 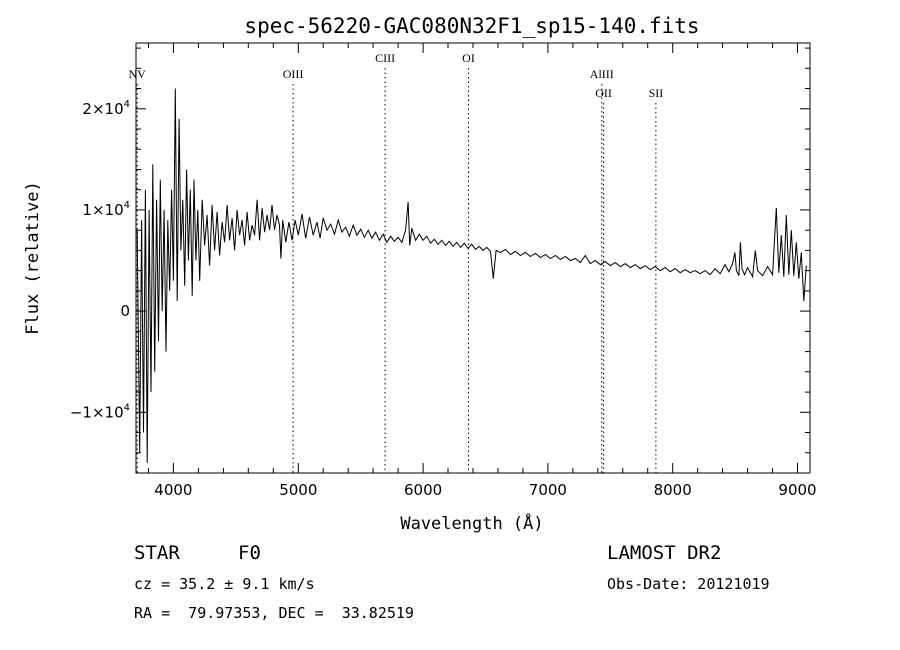 I want to click on x-tick-label: 6000, so click(x=423, y=490).